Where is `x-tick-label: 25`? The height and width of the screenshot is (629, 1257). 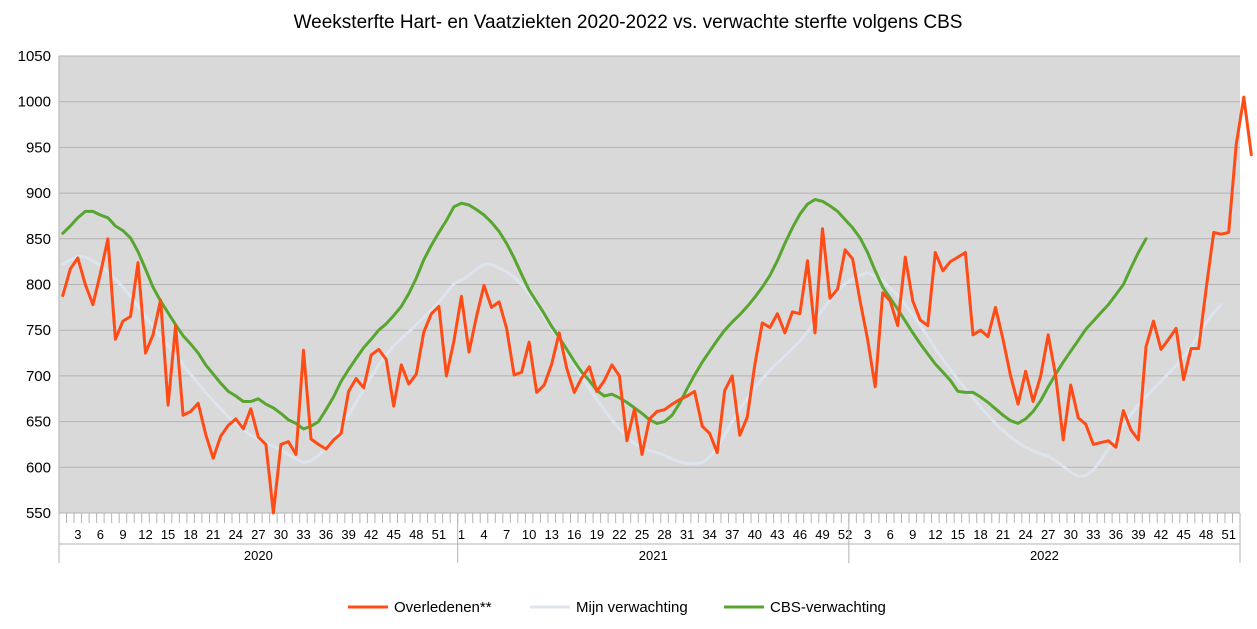 x-tick-label: 25 is located at coordinates (642, 534).